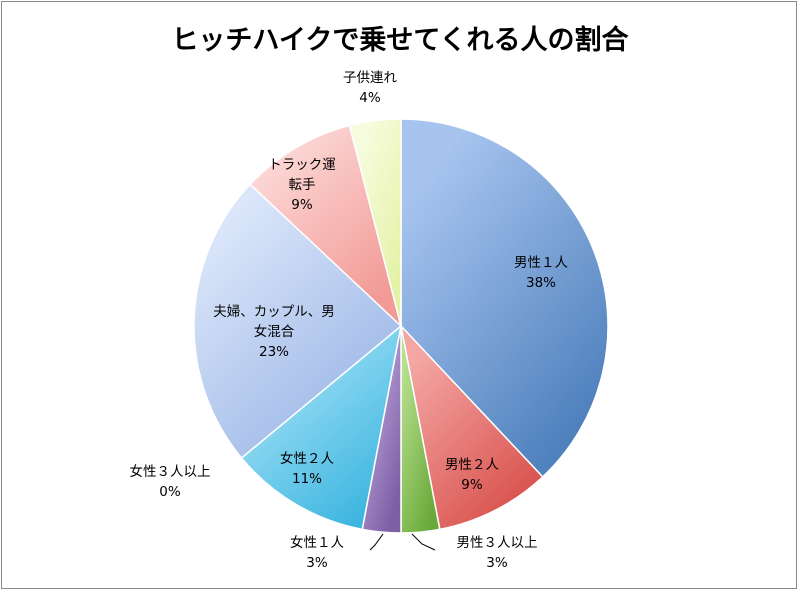  Describe the element at coordinates (307, 458) in the screenshot. I see `slice-category-label: 女性２人` at that location.